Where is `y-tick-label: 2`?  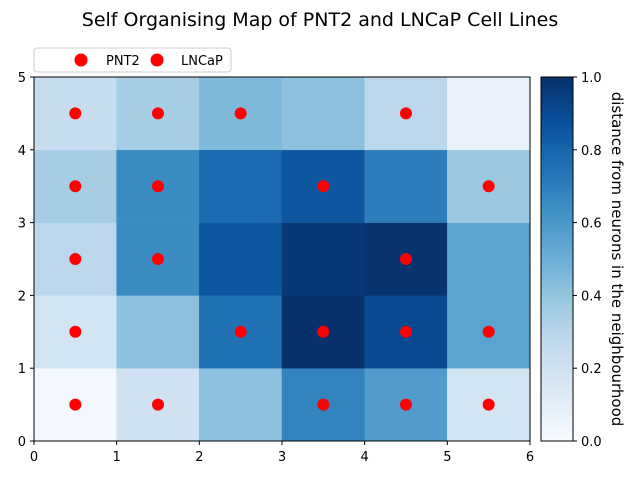
y-tick-label: 2 is located at coordinates (22, 296).